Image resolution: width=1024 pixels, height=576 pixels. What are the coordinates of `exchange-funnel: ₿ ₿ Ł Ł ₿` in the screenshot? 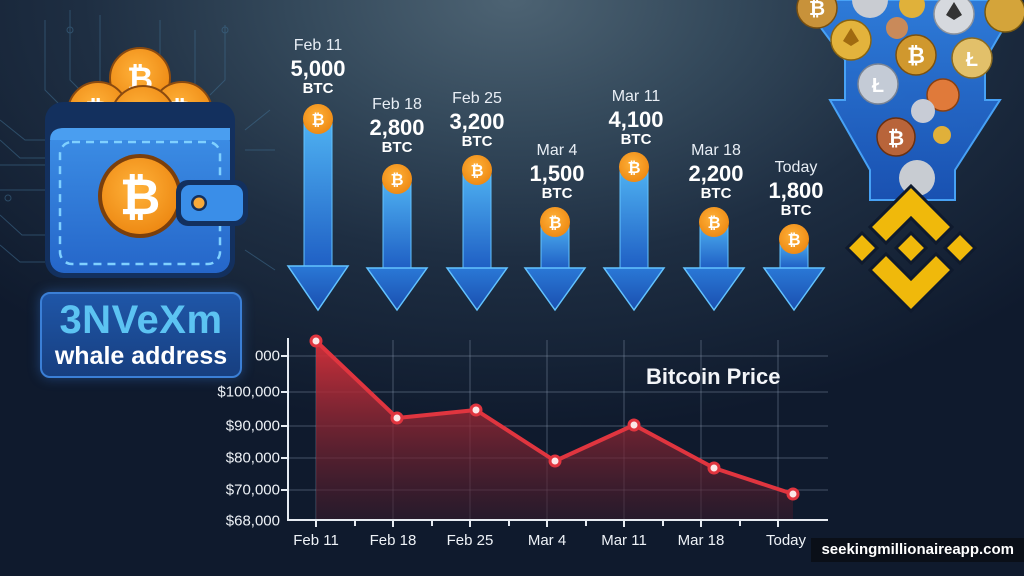 It's located at (910, 100).